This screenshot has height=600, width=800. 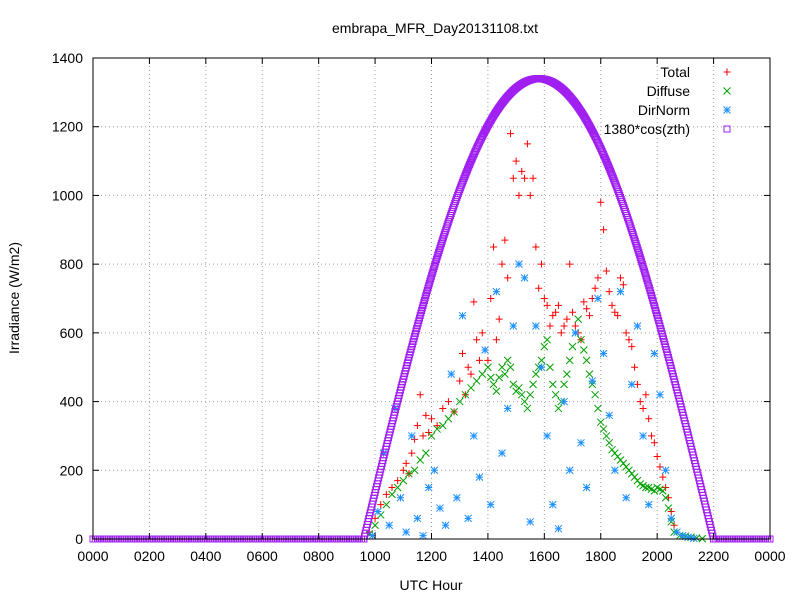 What do you see at coordinates (600, 556) in the screenshot?
I see `x-tick-label: 1800` at bounding box center [600, 556].